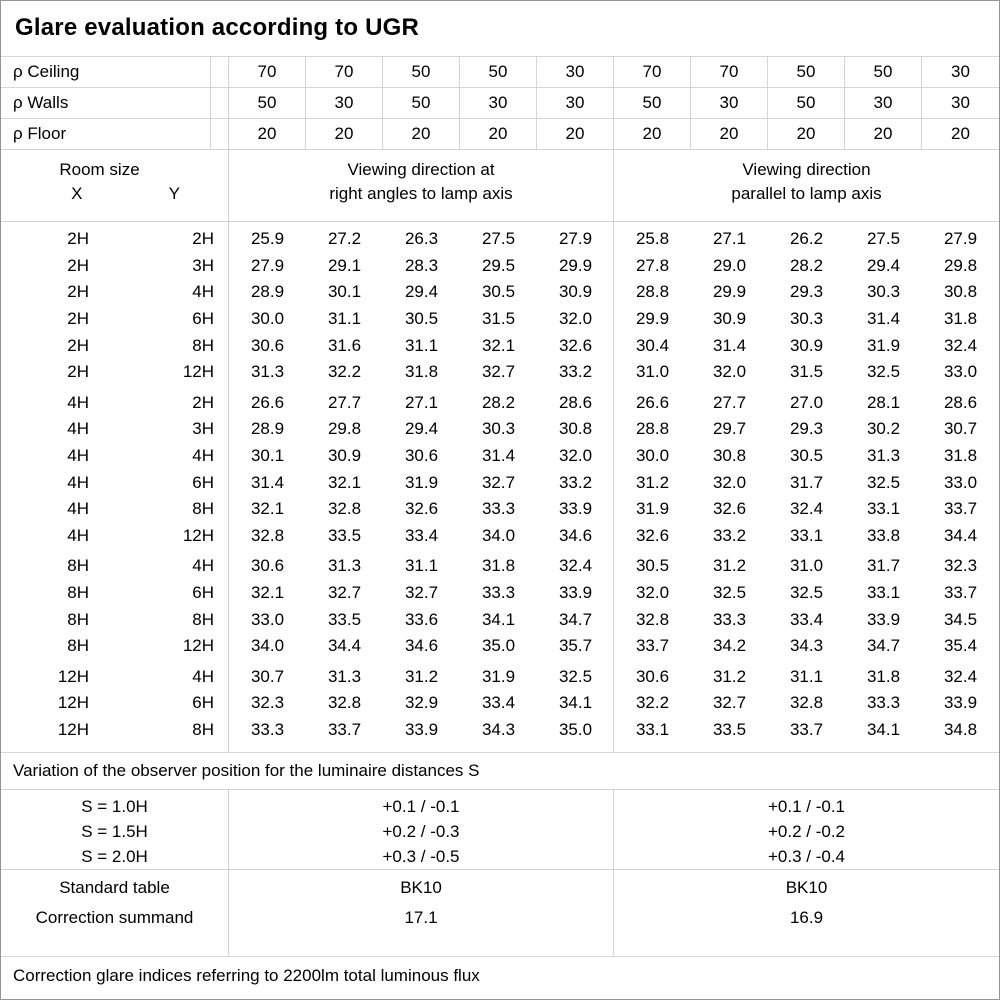  I want to click on header-line: parallel to lamp axis, so click(806, 193).